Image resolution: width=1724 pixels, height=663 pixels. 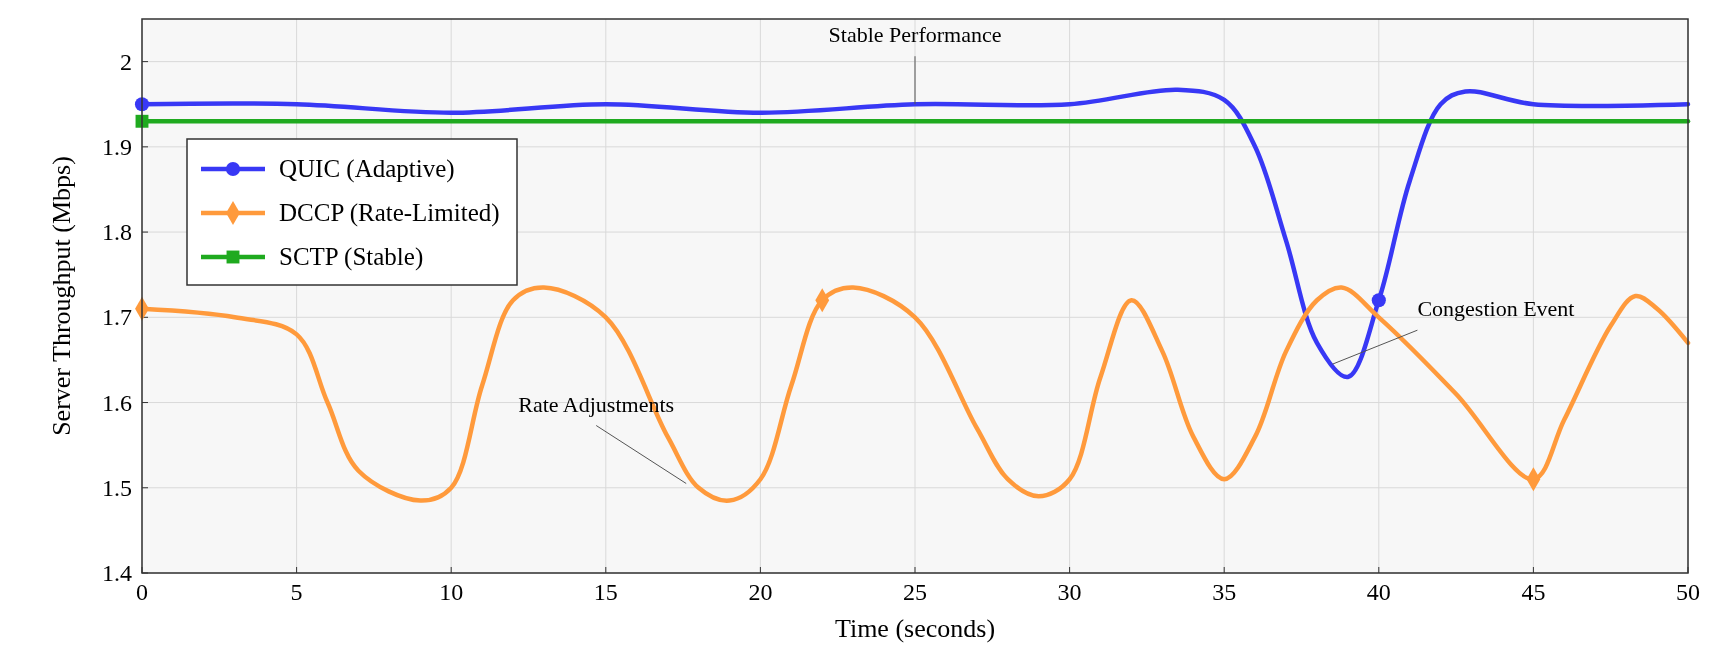 What do you see at coordinates (367, 169) in the screenshot?
I see `legend-label: QUIC (Adaptive)` at bounding box center [367, 169].